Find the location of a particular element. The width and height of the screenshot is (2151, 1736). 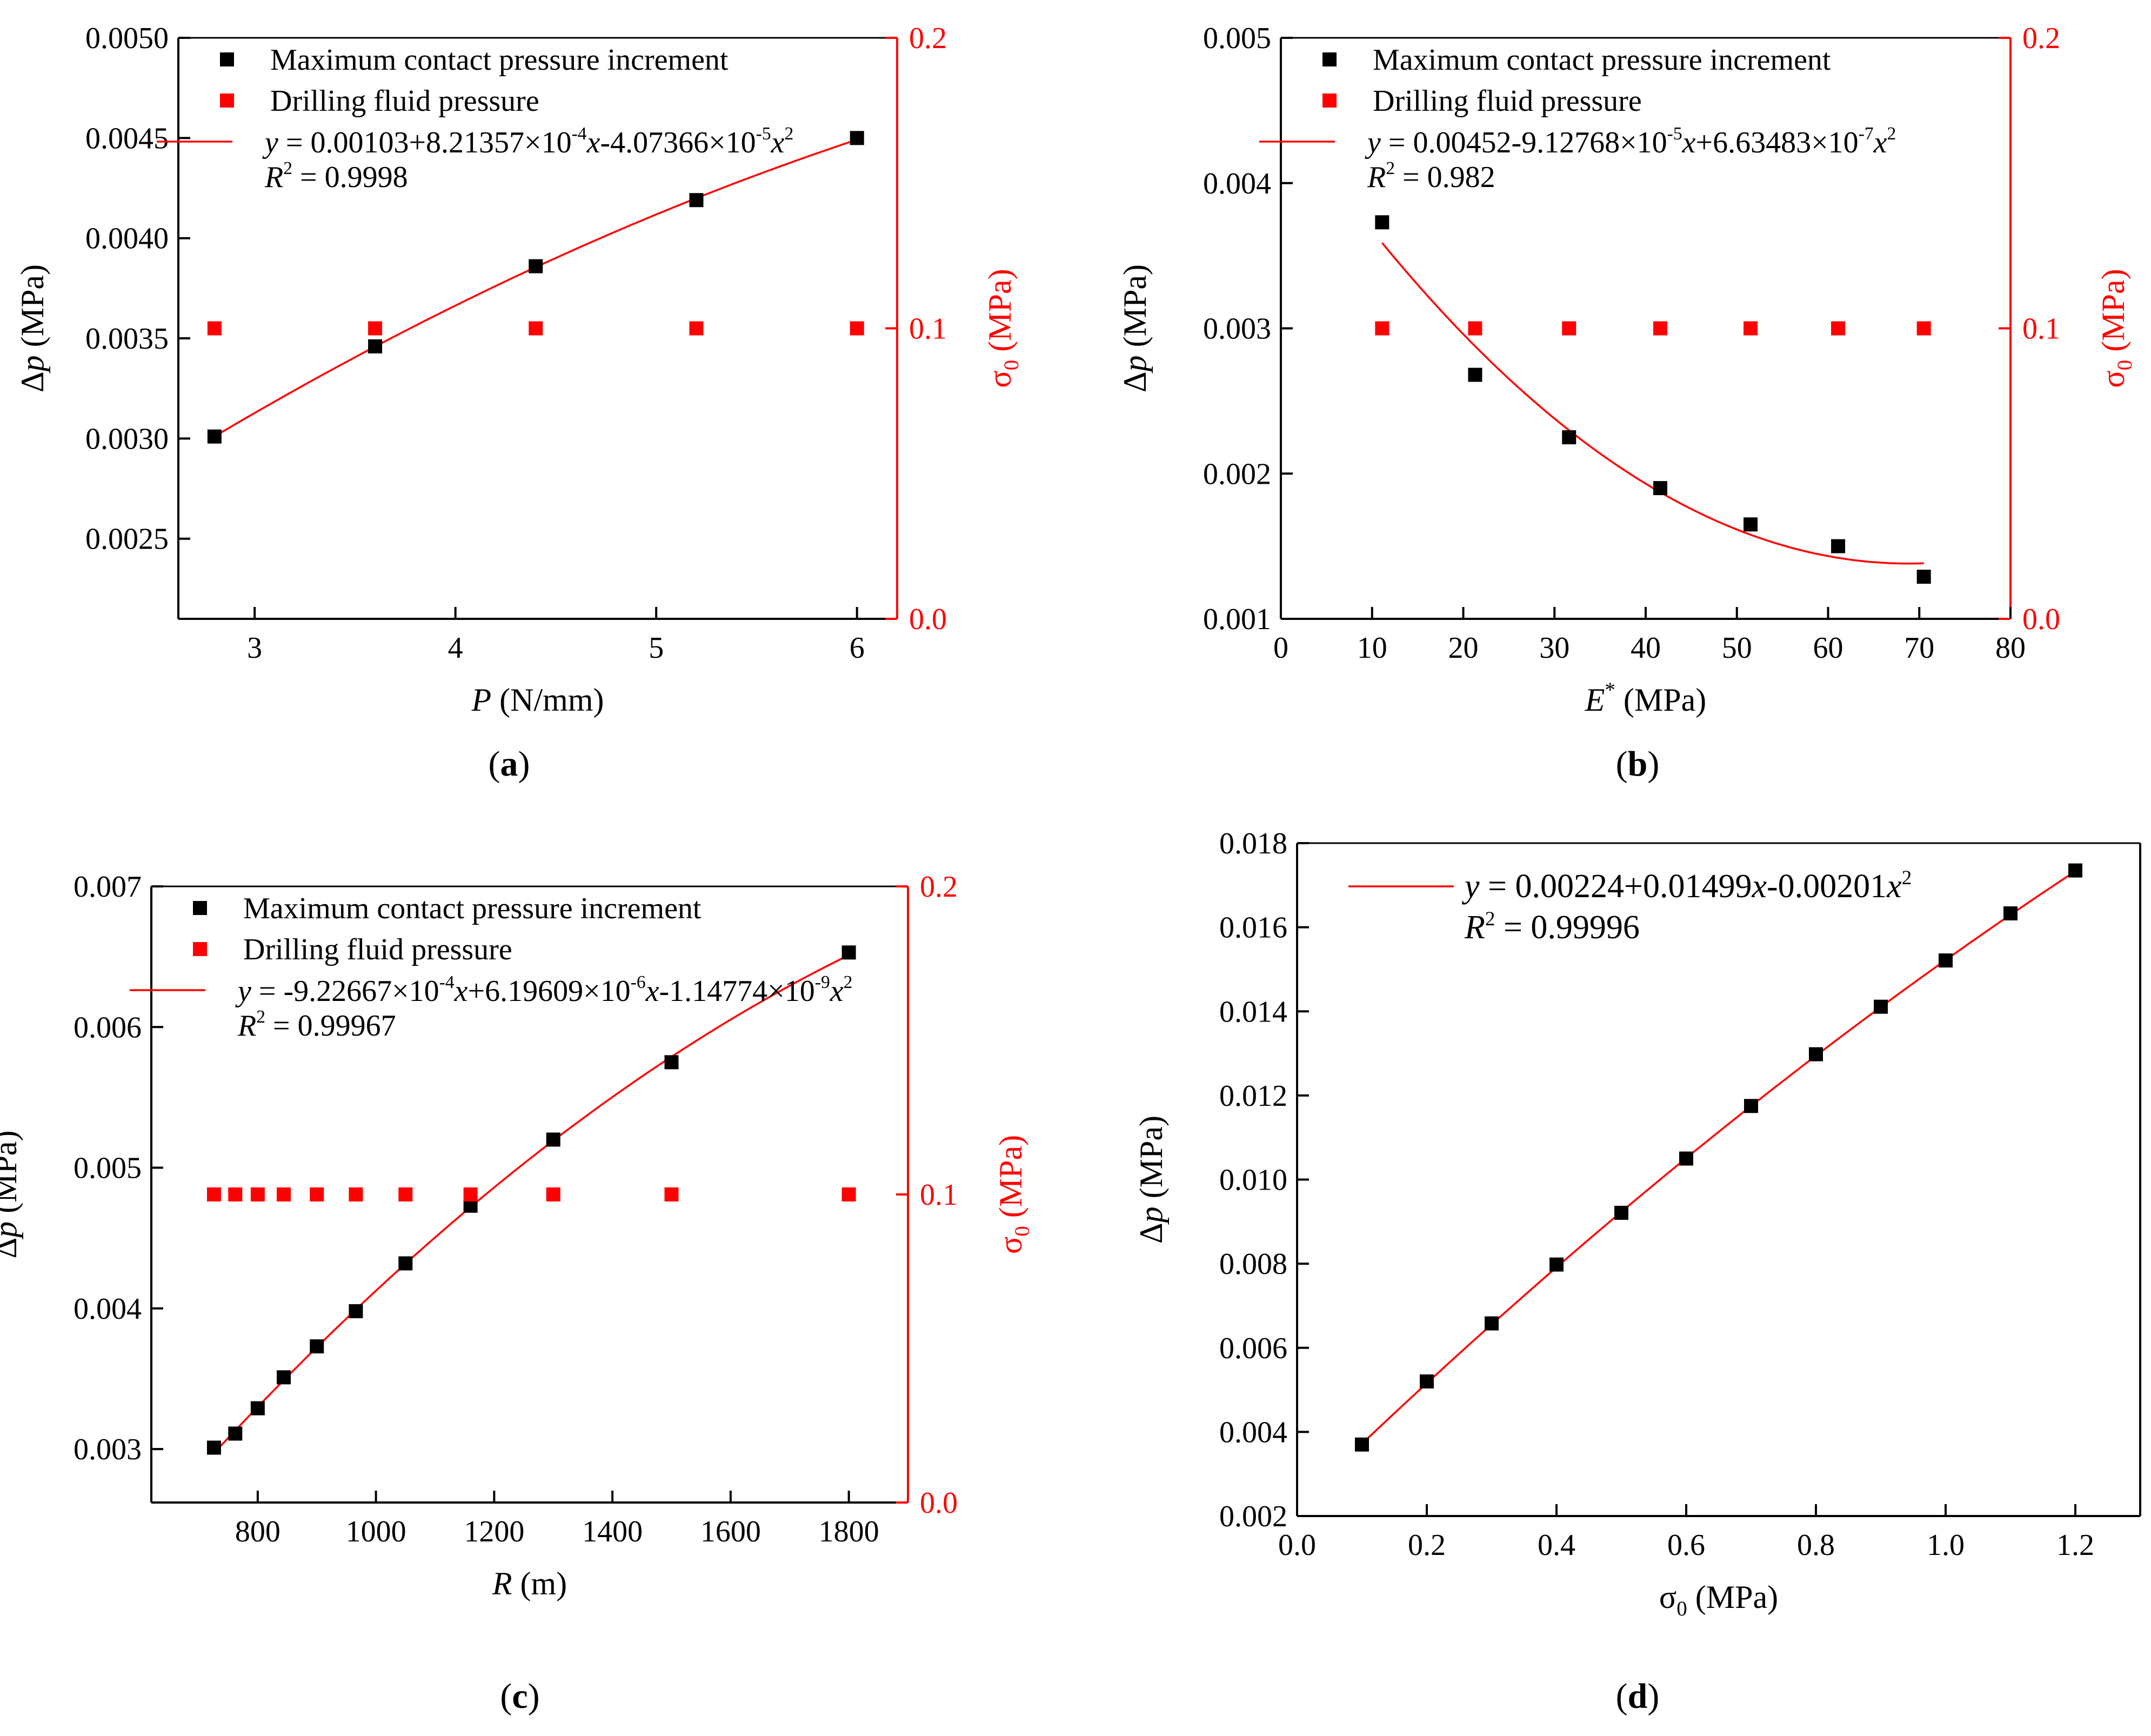

x-tick-label: 4 is located at coordinates (456, 648).